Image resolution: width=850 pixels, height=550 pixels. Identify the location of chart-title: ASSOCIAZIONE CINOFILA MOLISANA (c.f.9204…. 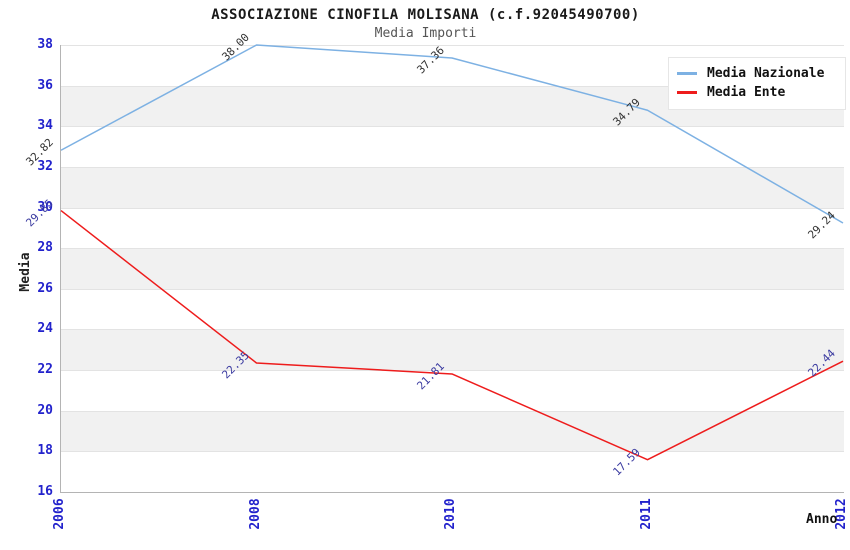
(425, 15).